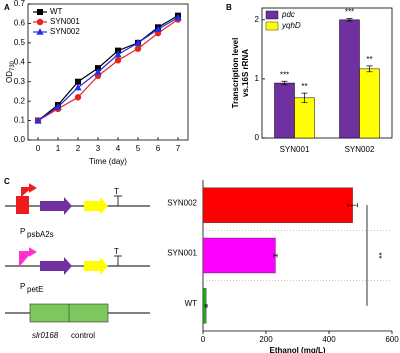 The width and height of the screenshot is (400, 353). I want to click on category-label: SYN002, so click(182, 202).